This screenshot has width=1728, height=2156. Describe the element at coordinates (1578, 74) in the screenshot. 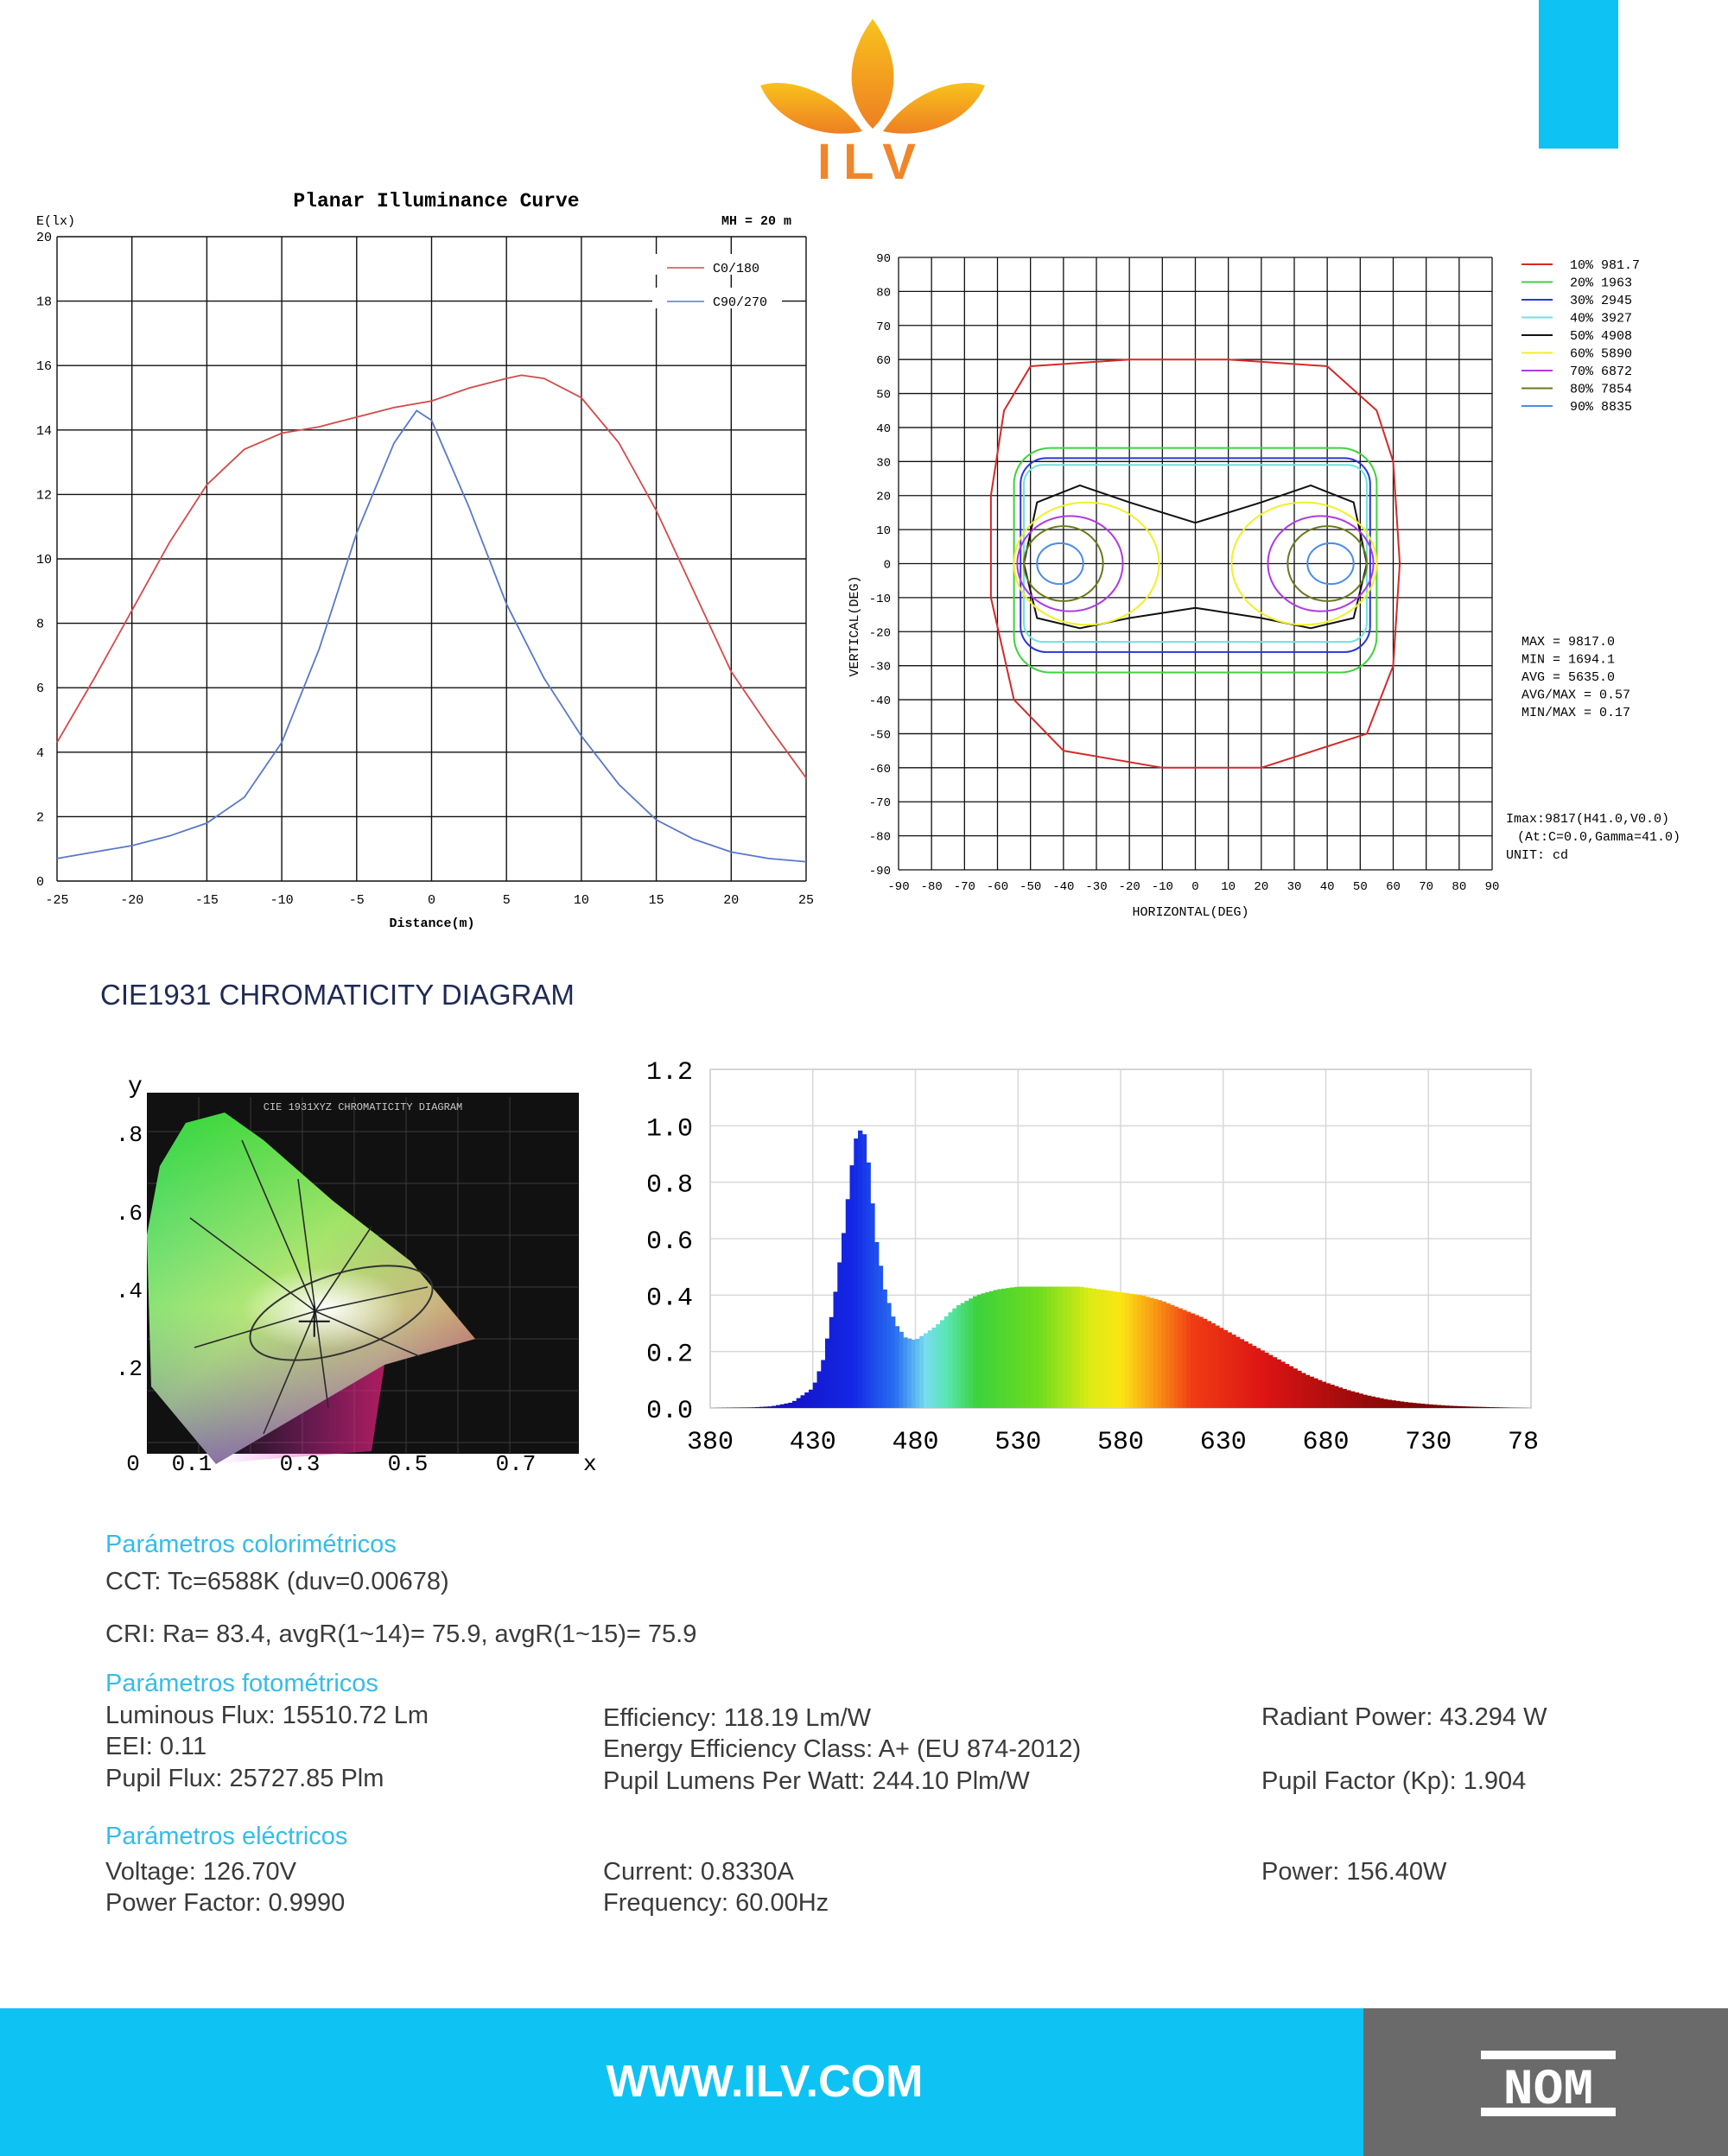

I see `corner-accent-block` at that location.